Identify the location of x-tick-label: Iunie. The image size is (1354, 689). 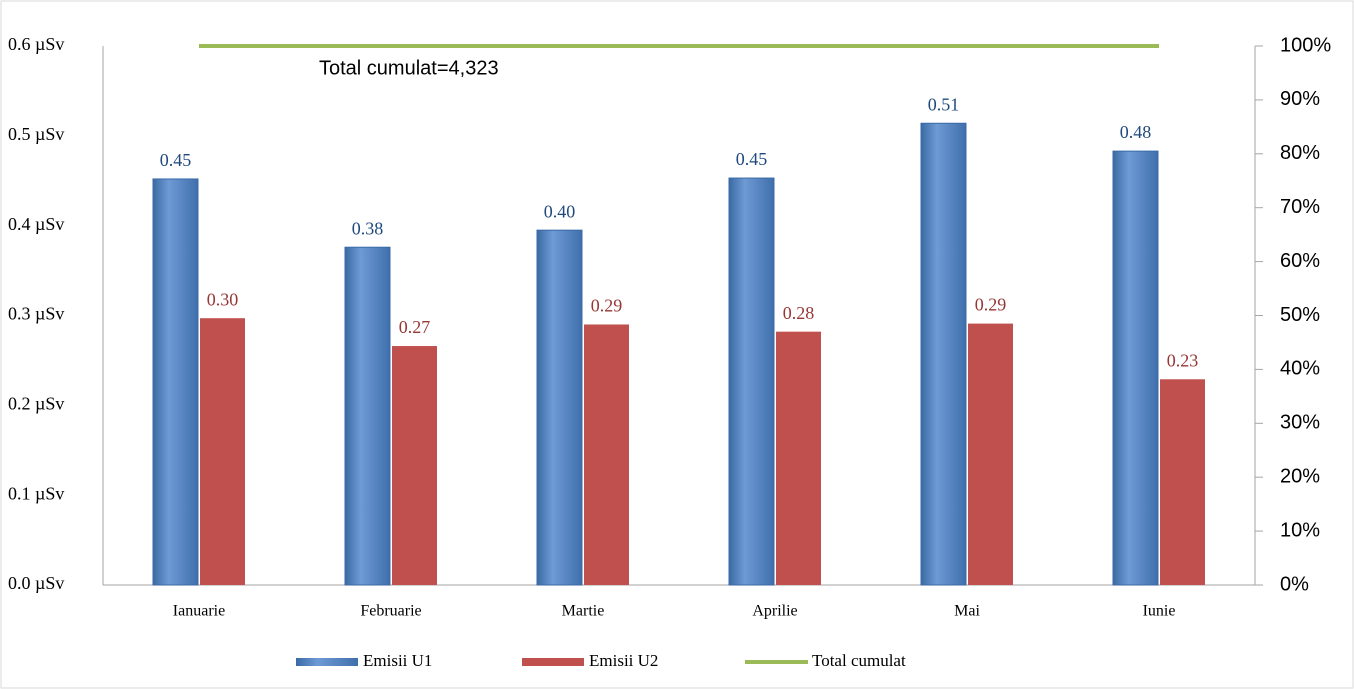
(1159, 611).